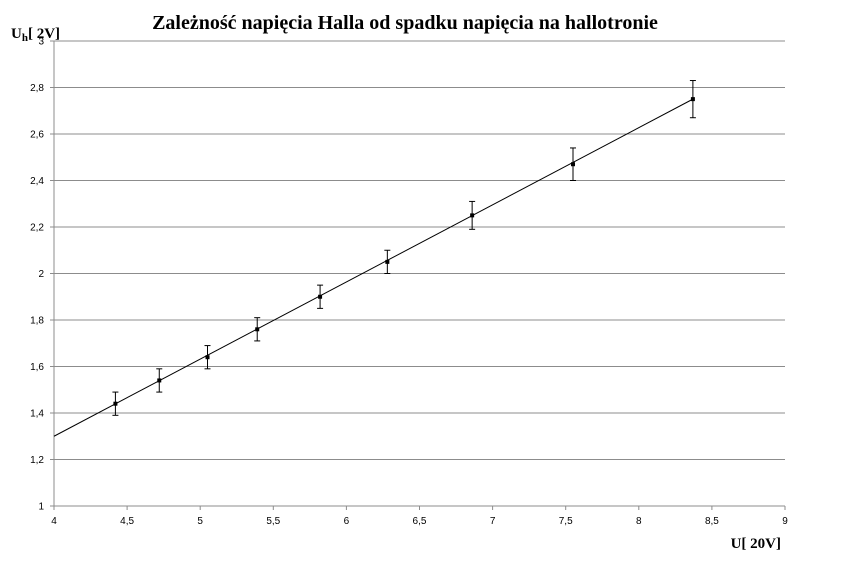  What do you see at coordinates (37, 275) in the screenshot?
I see `y-tick-labels: 1 1,2 1,4 1,6 1,8 2 2,2 2,4 2,6 2,8 3` at bounding box center [37, 275].